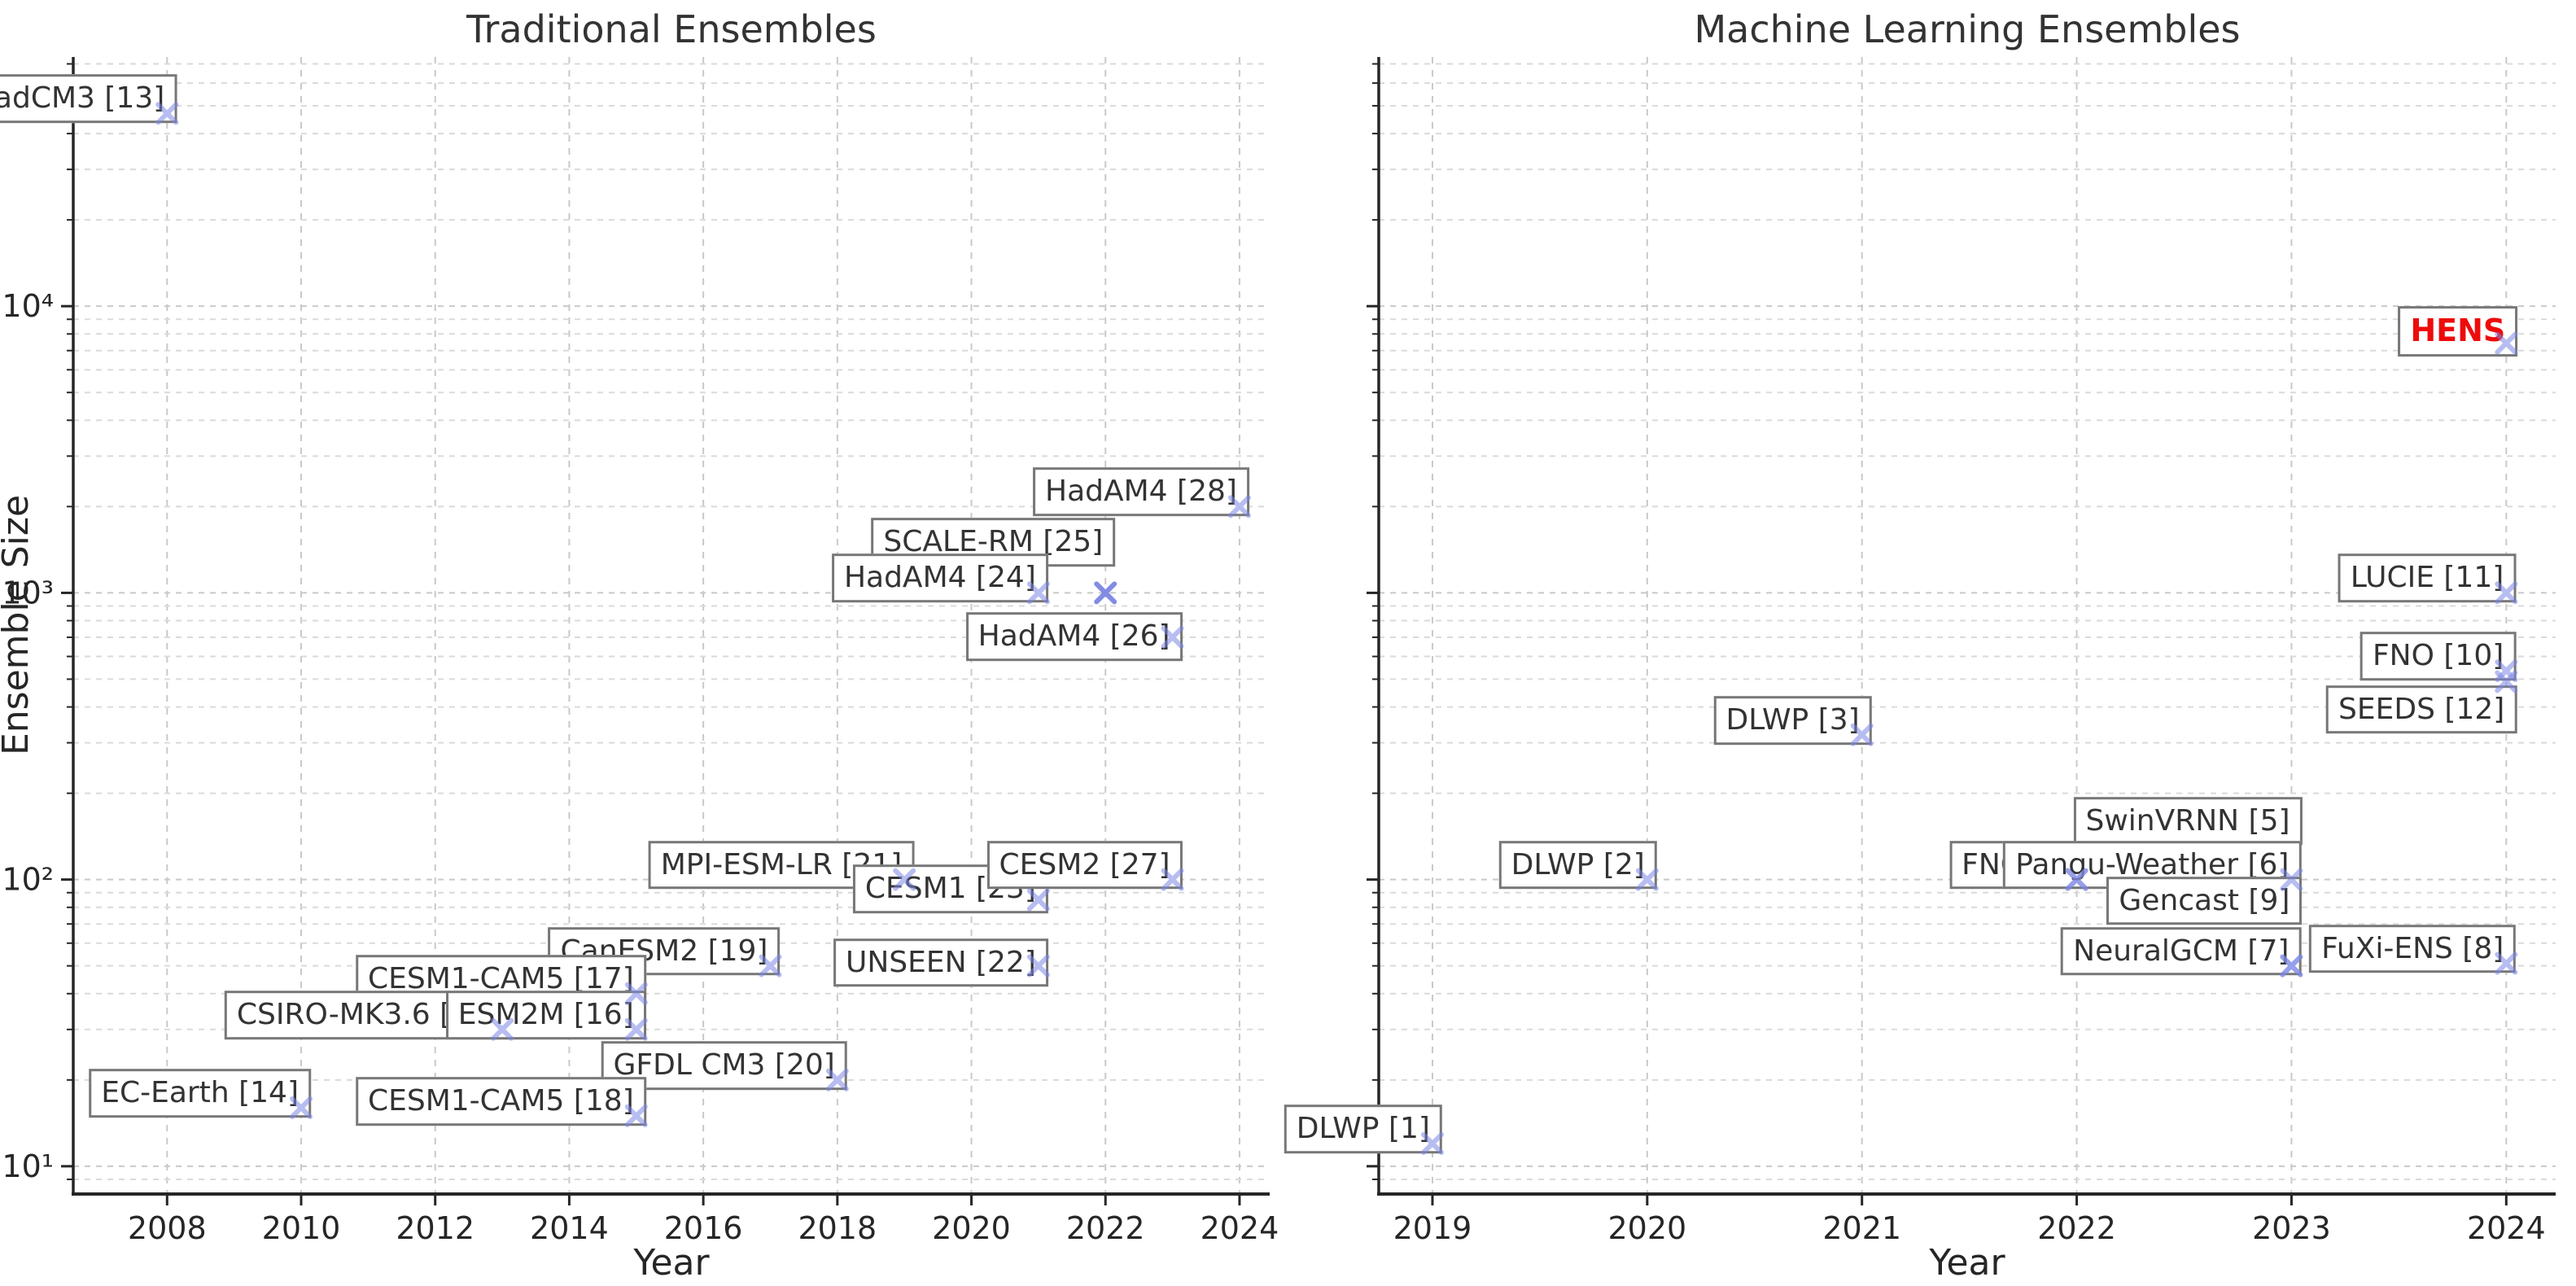 This screenshot has height=1286, width=2576. What do you see at coordinates (167, 1228) in the screenshot?
I see `x-tick-label: 2008` at bounding box center [167, 1228].